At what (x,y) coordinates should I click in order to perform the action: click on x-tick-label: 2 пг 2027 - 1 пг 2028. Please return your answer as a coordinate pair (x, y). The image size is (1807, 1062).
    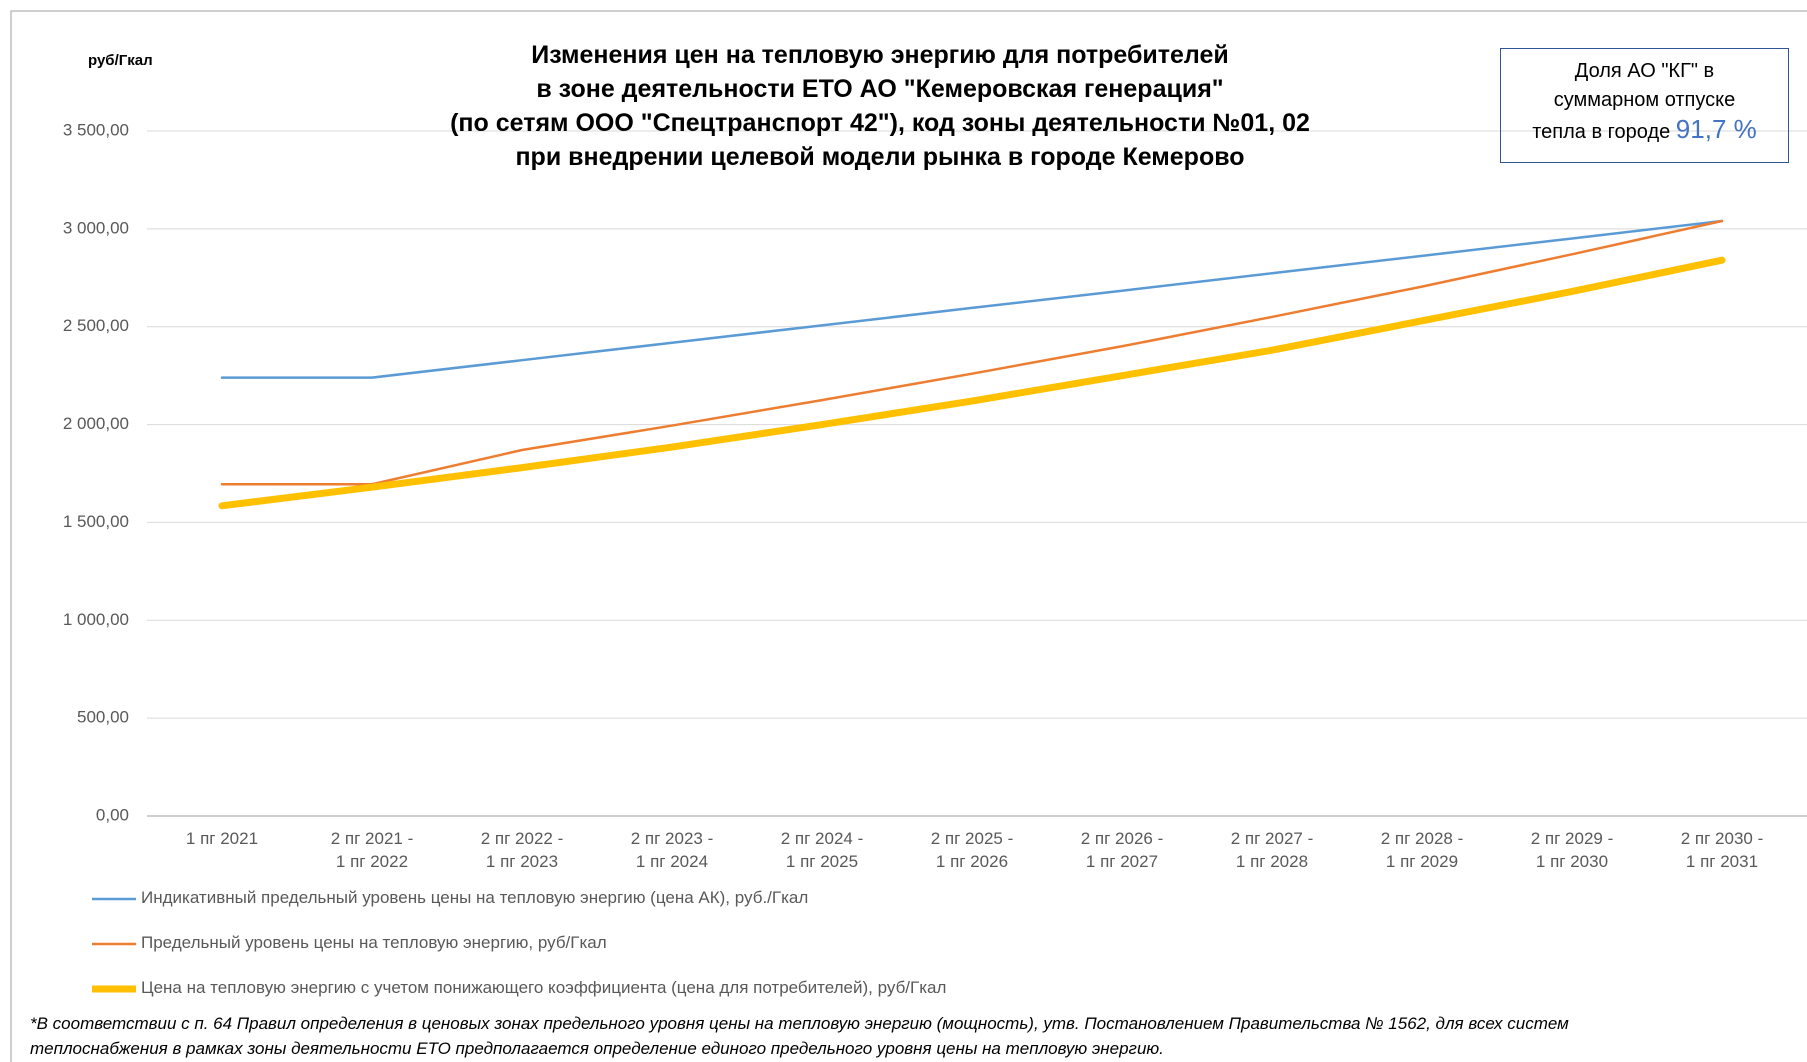
    Looking at the image, I should click on (1272, 850).